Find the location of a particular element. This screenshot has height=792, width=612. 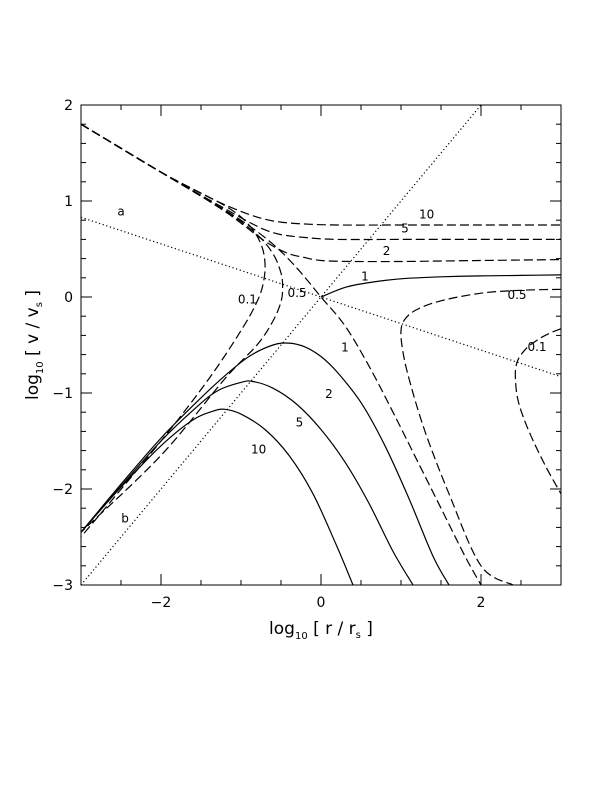

x-tick-label: 0 is located at coordinates (321, 603).